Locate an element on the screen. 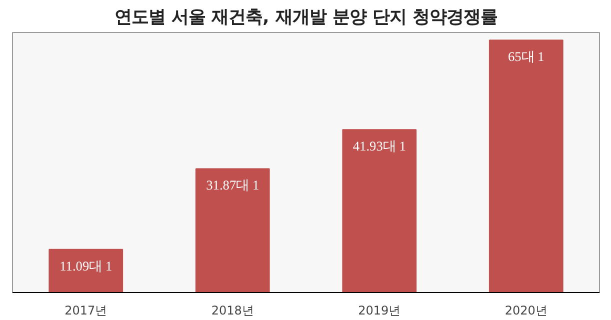 The width and height of the screenshot is (611, 320). x-tick-label: 2020년 is located at coordinates (526, 311).